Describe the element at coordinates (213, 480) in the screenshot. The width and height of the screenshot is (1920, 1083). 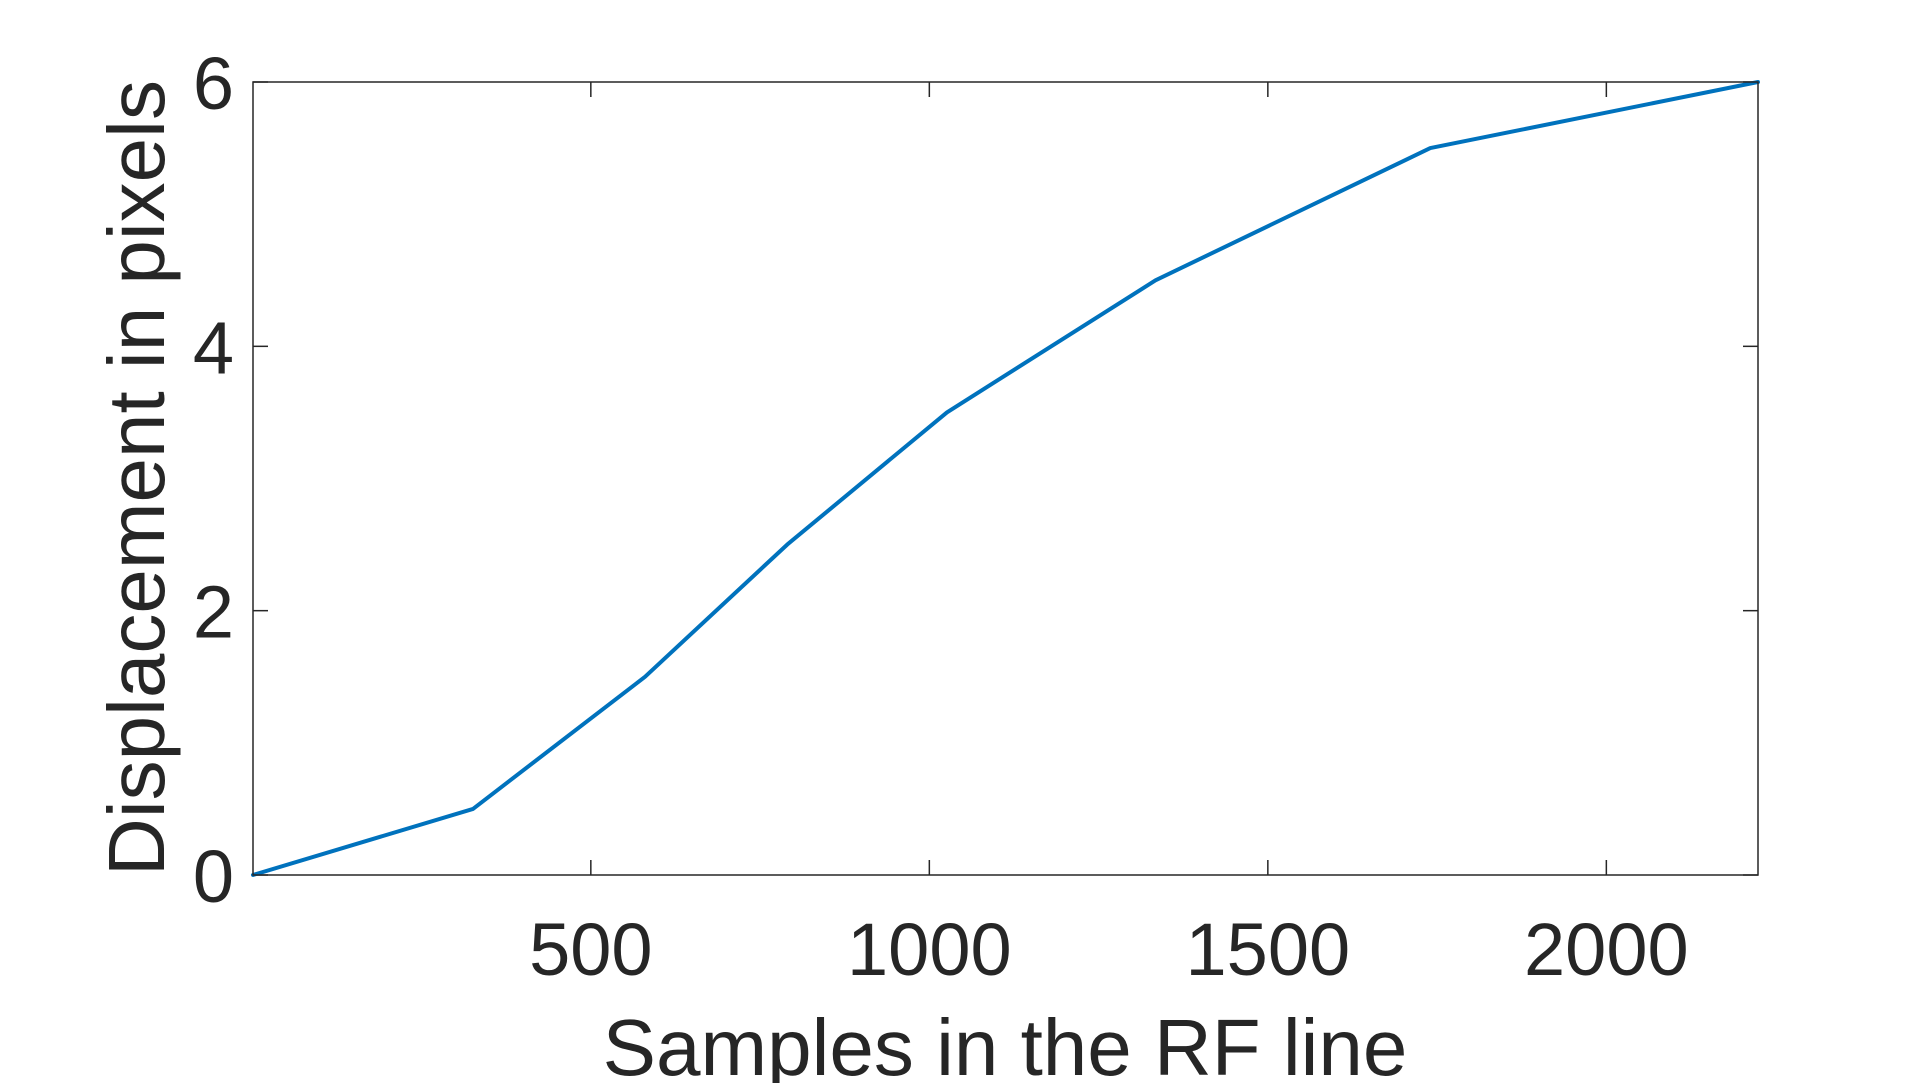
I see `y-tick-labels: 0 2 4 6` at that location.